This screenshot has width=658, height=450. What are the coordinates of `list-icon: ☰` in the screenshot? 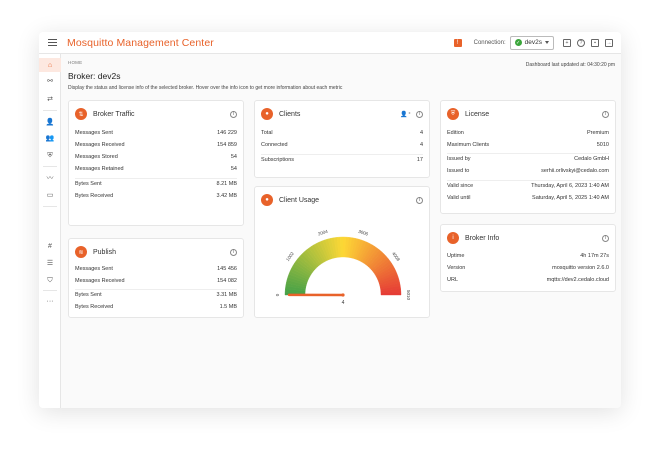 It's located at (50, 263).